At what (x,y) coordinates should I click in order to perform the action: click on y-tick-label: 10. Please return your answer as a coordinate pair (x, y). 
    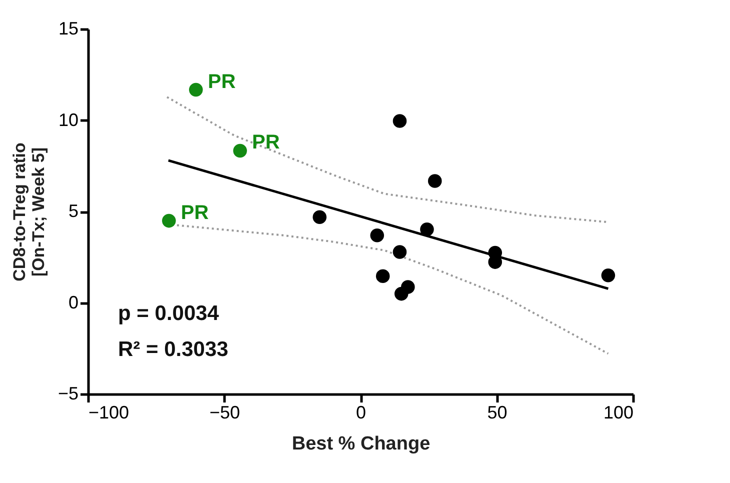
    Looking at the image, I should click on (68, 120).